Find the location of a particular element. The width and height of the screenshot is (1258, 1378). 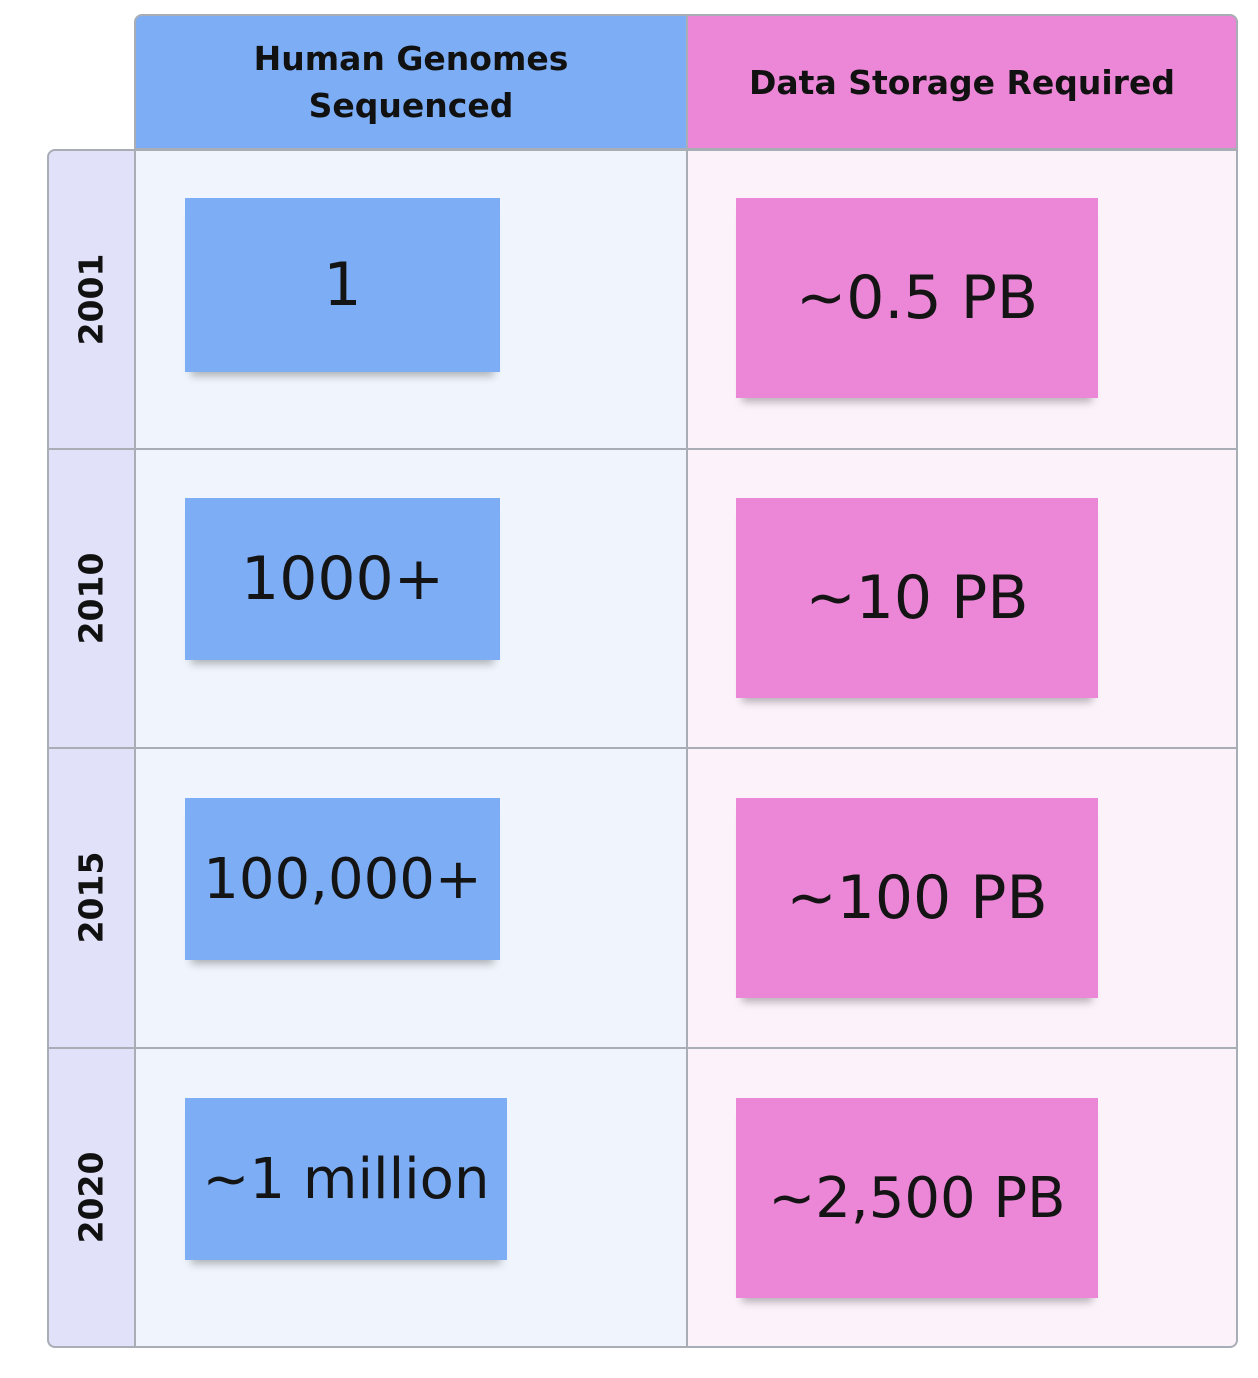

year-label-2015: 2015 is located at coordinates (91, 897).